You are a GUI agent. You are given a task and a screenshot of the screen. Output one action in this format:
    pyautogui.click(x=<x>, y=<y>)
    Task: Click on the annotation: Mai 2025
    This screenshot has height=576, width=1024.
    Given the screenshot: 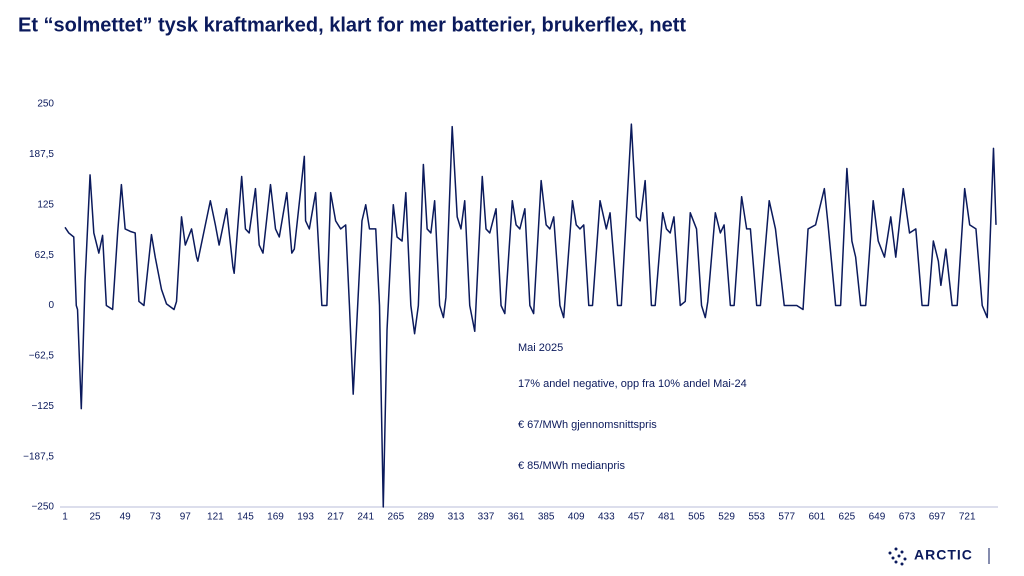 What is the action you would take?
    pyautogui.click(x=540, y=348)
    